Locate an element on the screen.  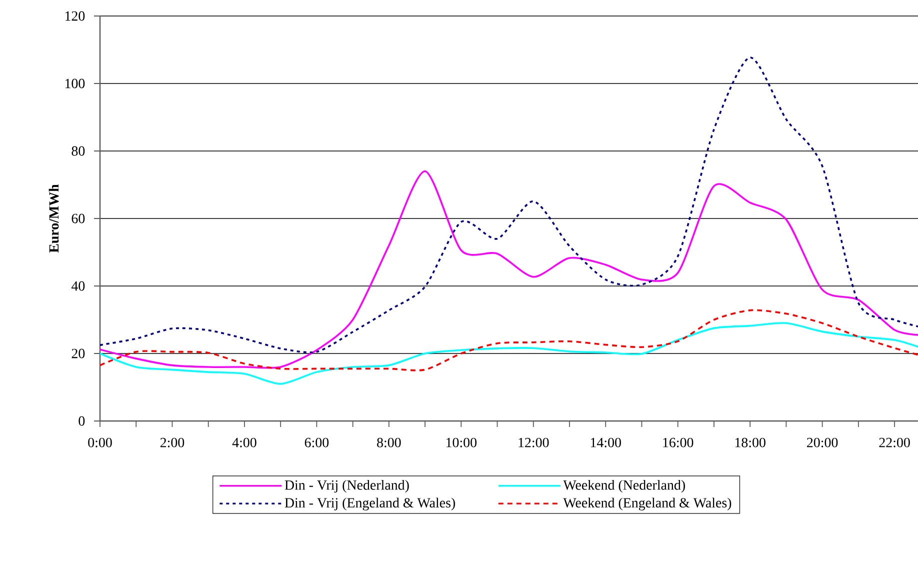
y-tick-label: 0 is located at coordinates (81, 421).